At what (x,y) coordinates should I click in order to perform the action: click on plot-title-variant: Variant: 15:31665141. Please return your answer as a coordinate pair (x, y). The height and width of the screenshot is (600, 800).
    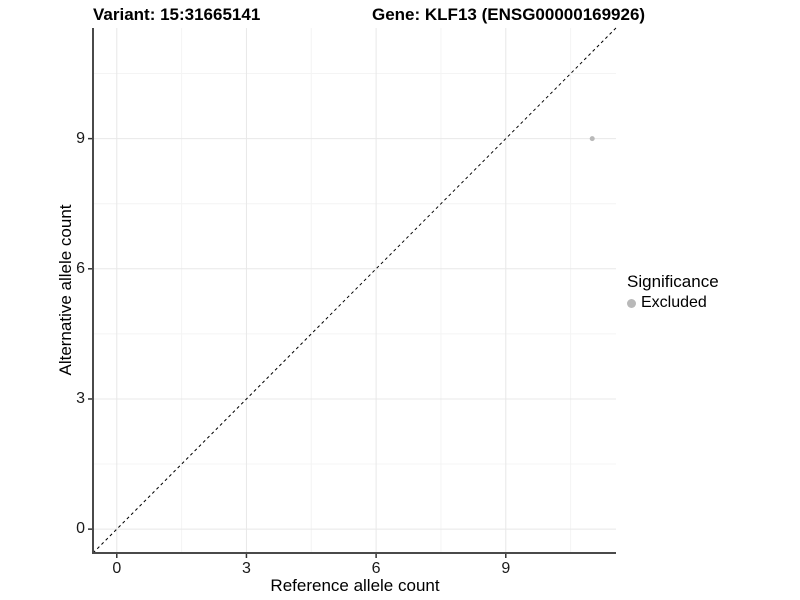
    Looking at the image, I should click on (177, 14).